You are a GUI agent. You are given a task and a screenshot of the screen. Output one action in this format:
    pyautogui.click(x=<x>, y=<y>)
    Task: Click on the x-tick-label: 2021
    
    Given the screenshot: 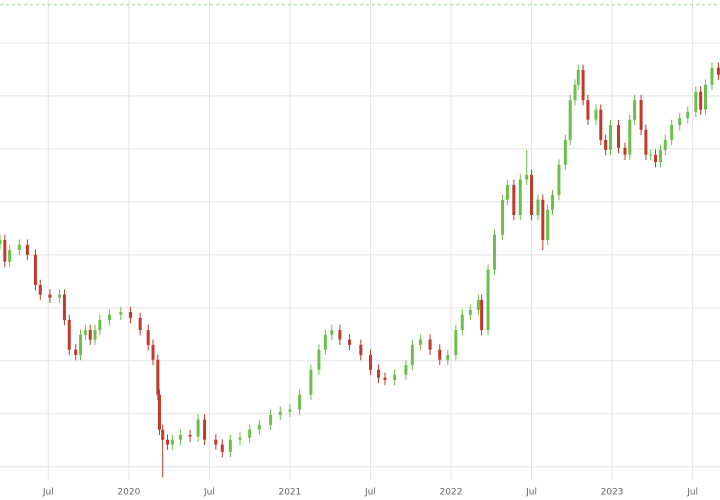 What is the action you would take?
    pyautogui.click(x=289, y=493)
    